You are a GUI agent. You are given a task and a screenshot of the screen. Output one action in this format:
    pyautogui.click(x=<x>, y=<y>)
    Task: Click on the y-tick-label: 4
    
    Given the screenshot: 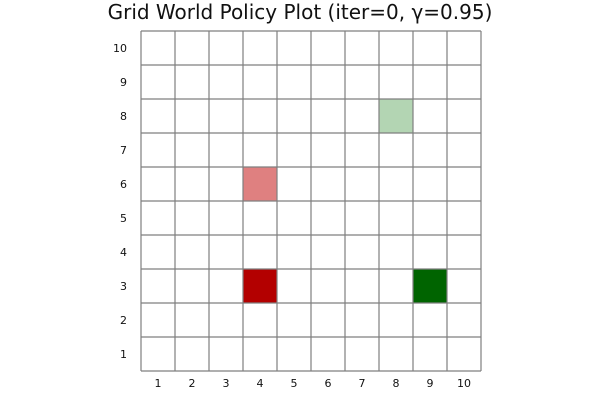 What is the action you would take?
    pyautogui.click(x=123, y=252)
    